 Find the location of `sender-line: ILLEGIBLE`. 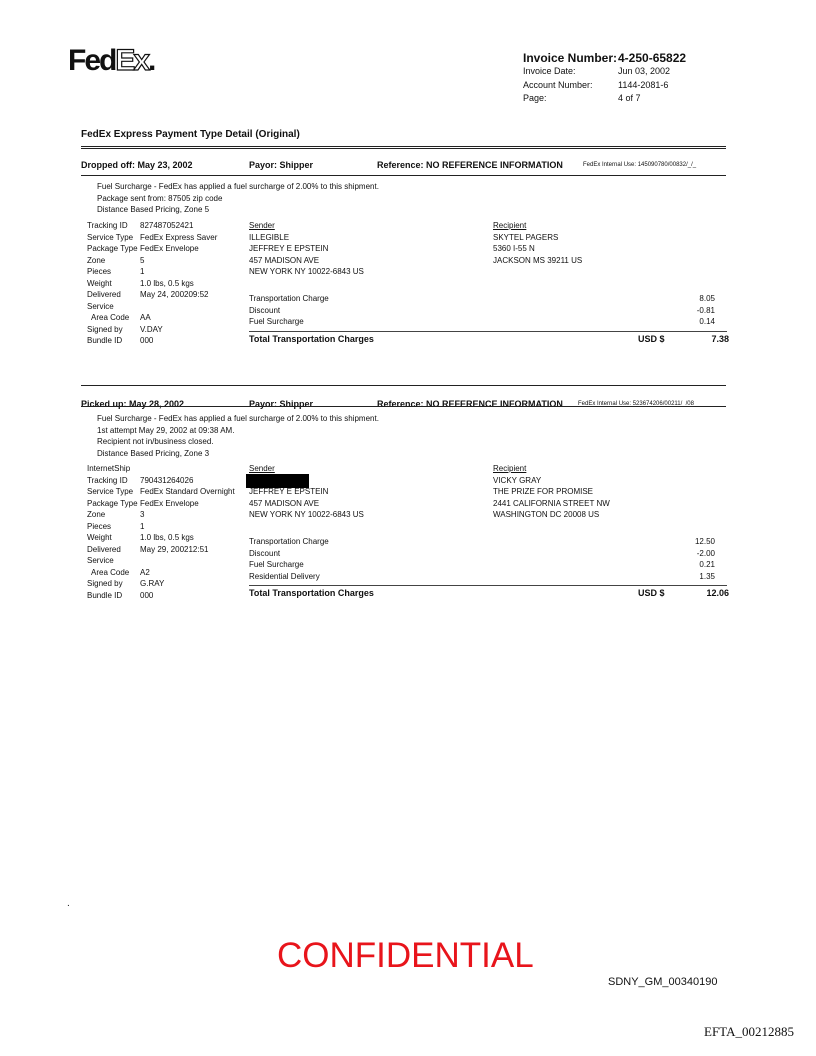

sender-line: ILLEGIBLE is located at coordinates (269, 237).